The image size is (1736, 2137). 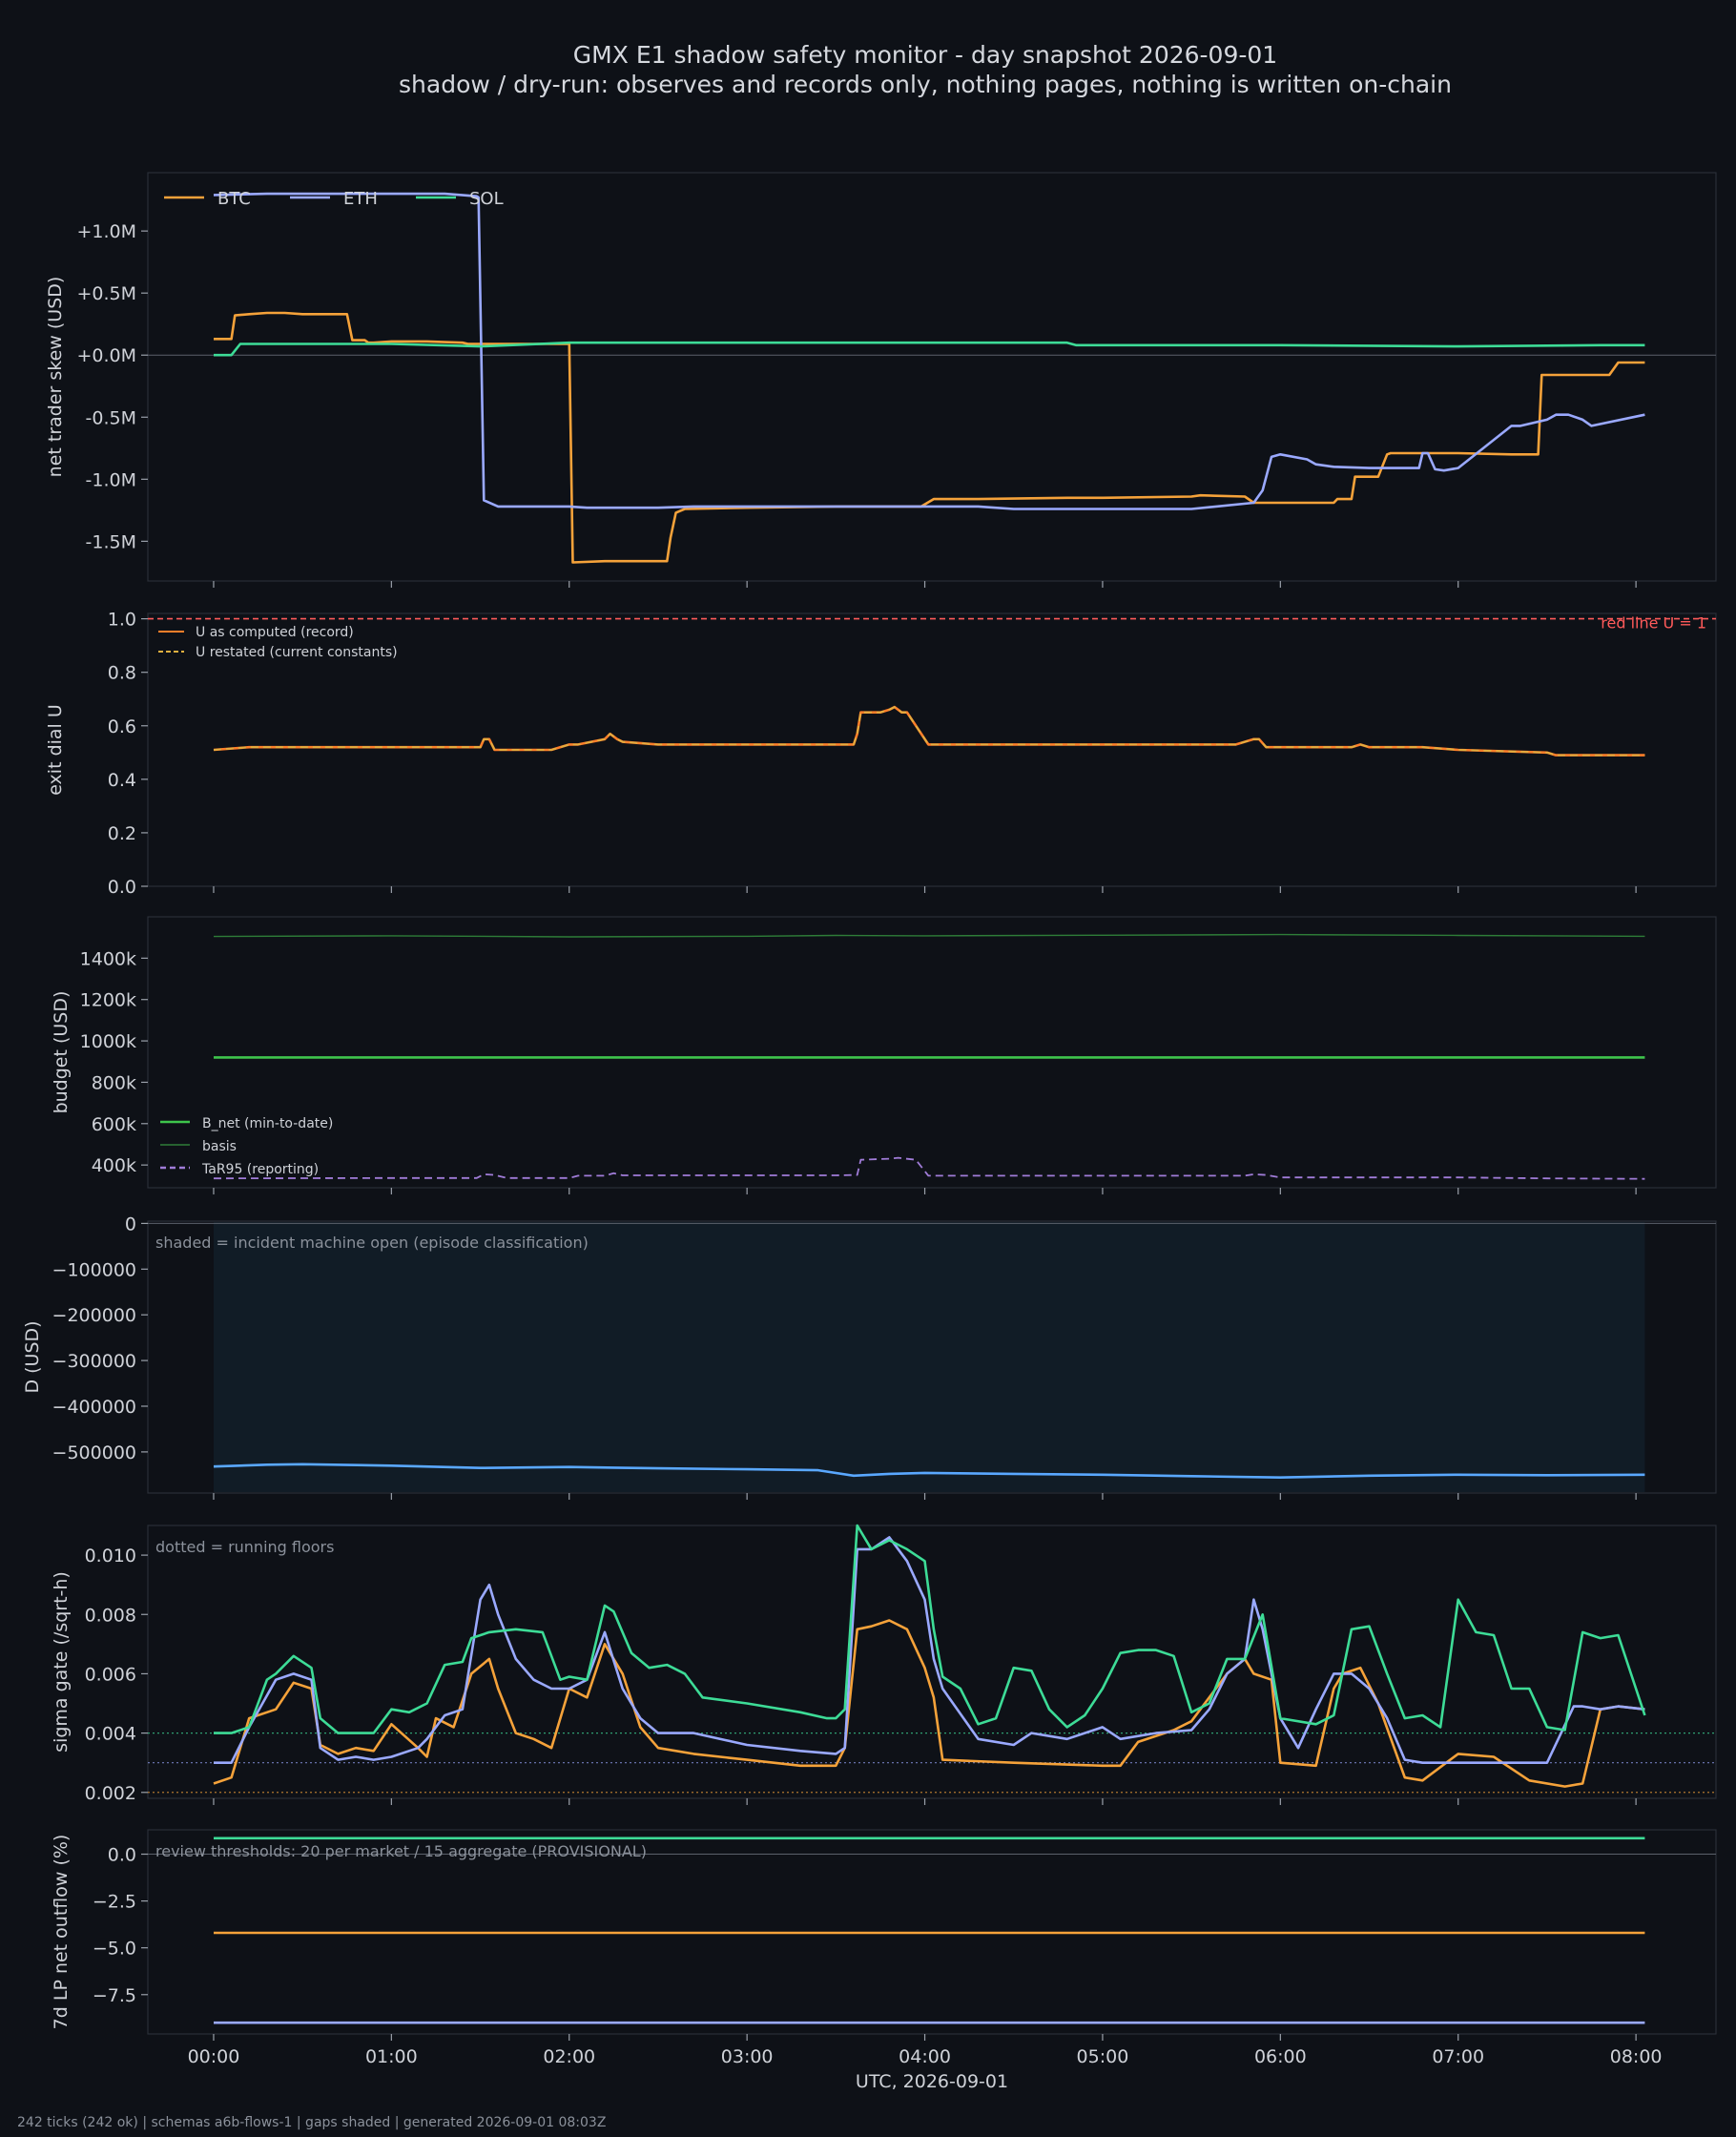 What do you see at coordinates (110, 1793) in the screenshot?
I see `sigma-ytick-label: 0.002` at bounding box center [110, 1793].